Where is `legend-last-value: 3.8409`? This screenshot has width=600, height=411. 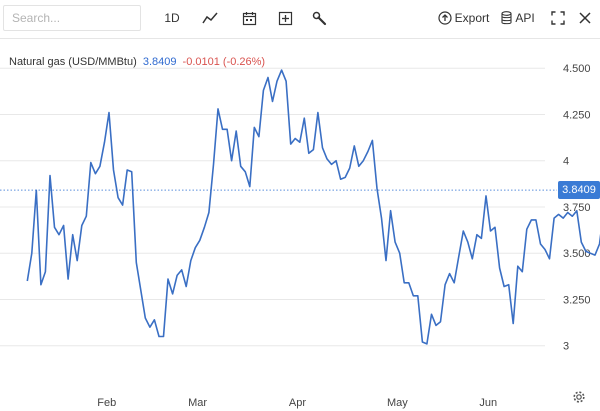 legend-last-value: 3.8409 is located at coordinates (159, 62).